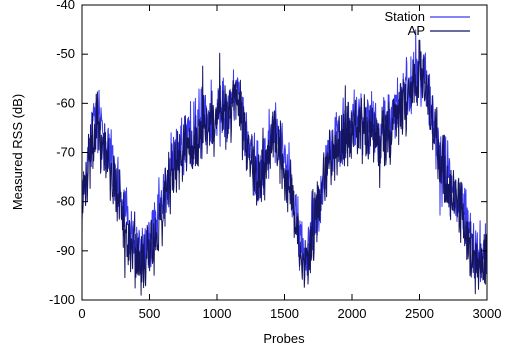 This screenshot has width=520, height=352. I want to click on x-tick-label-6: 3000, so click(487, 313).